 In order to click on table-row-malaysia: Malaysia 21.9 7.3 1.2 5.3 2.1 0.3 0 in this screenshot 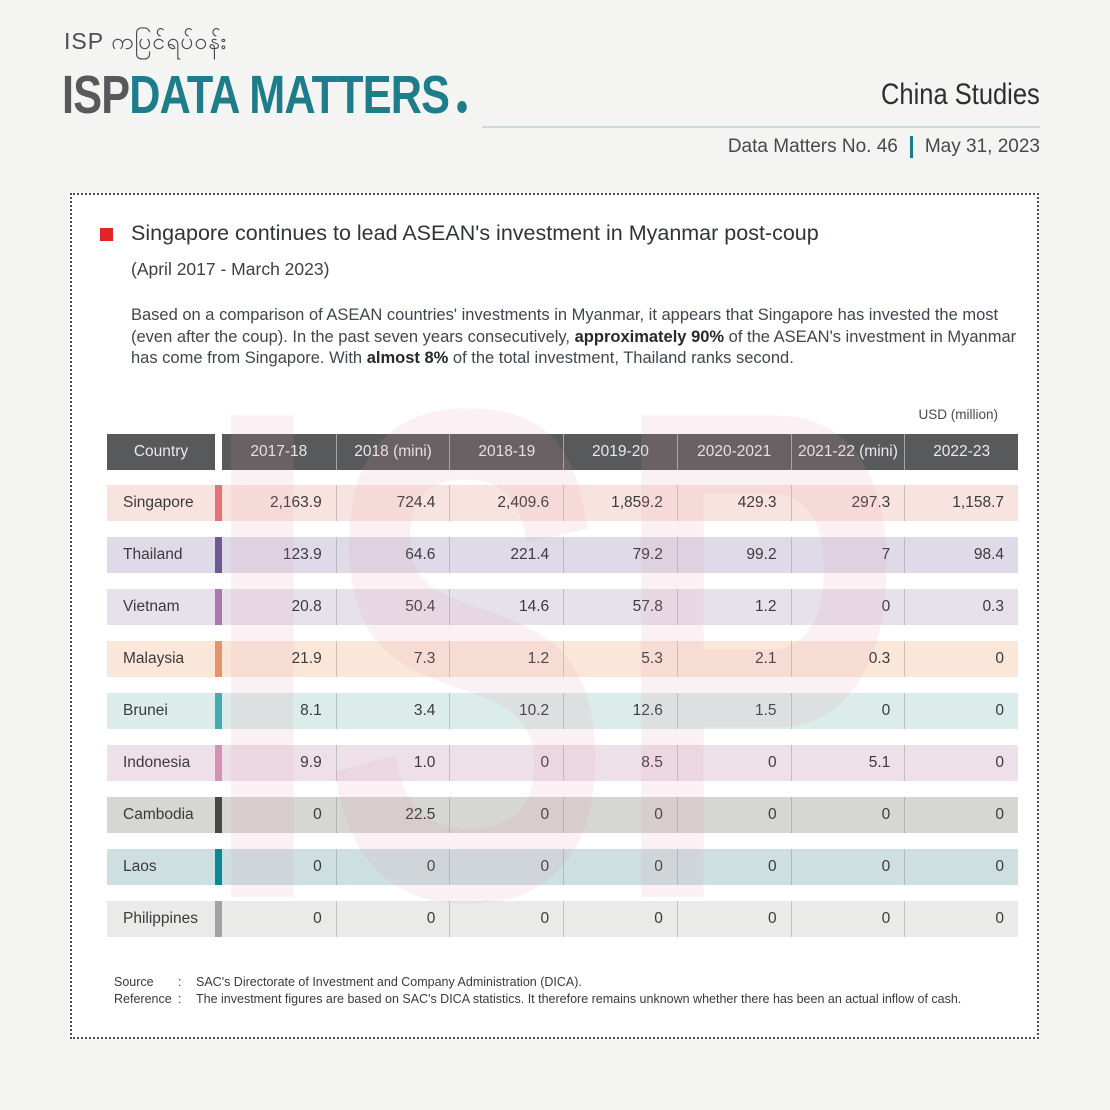, I will do `click(562, 659)`.